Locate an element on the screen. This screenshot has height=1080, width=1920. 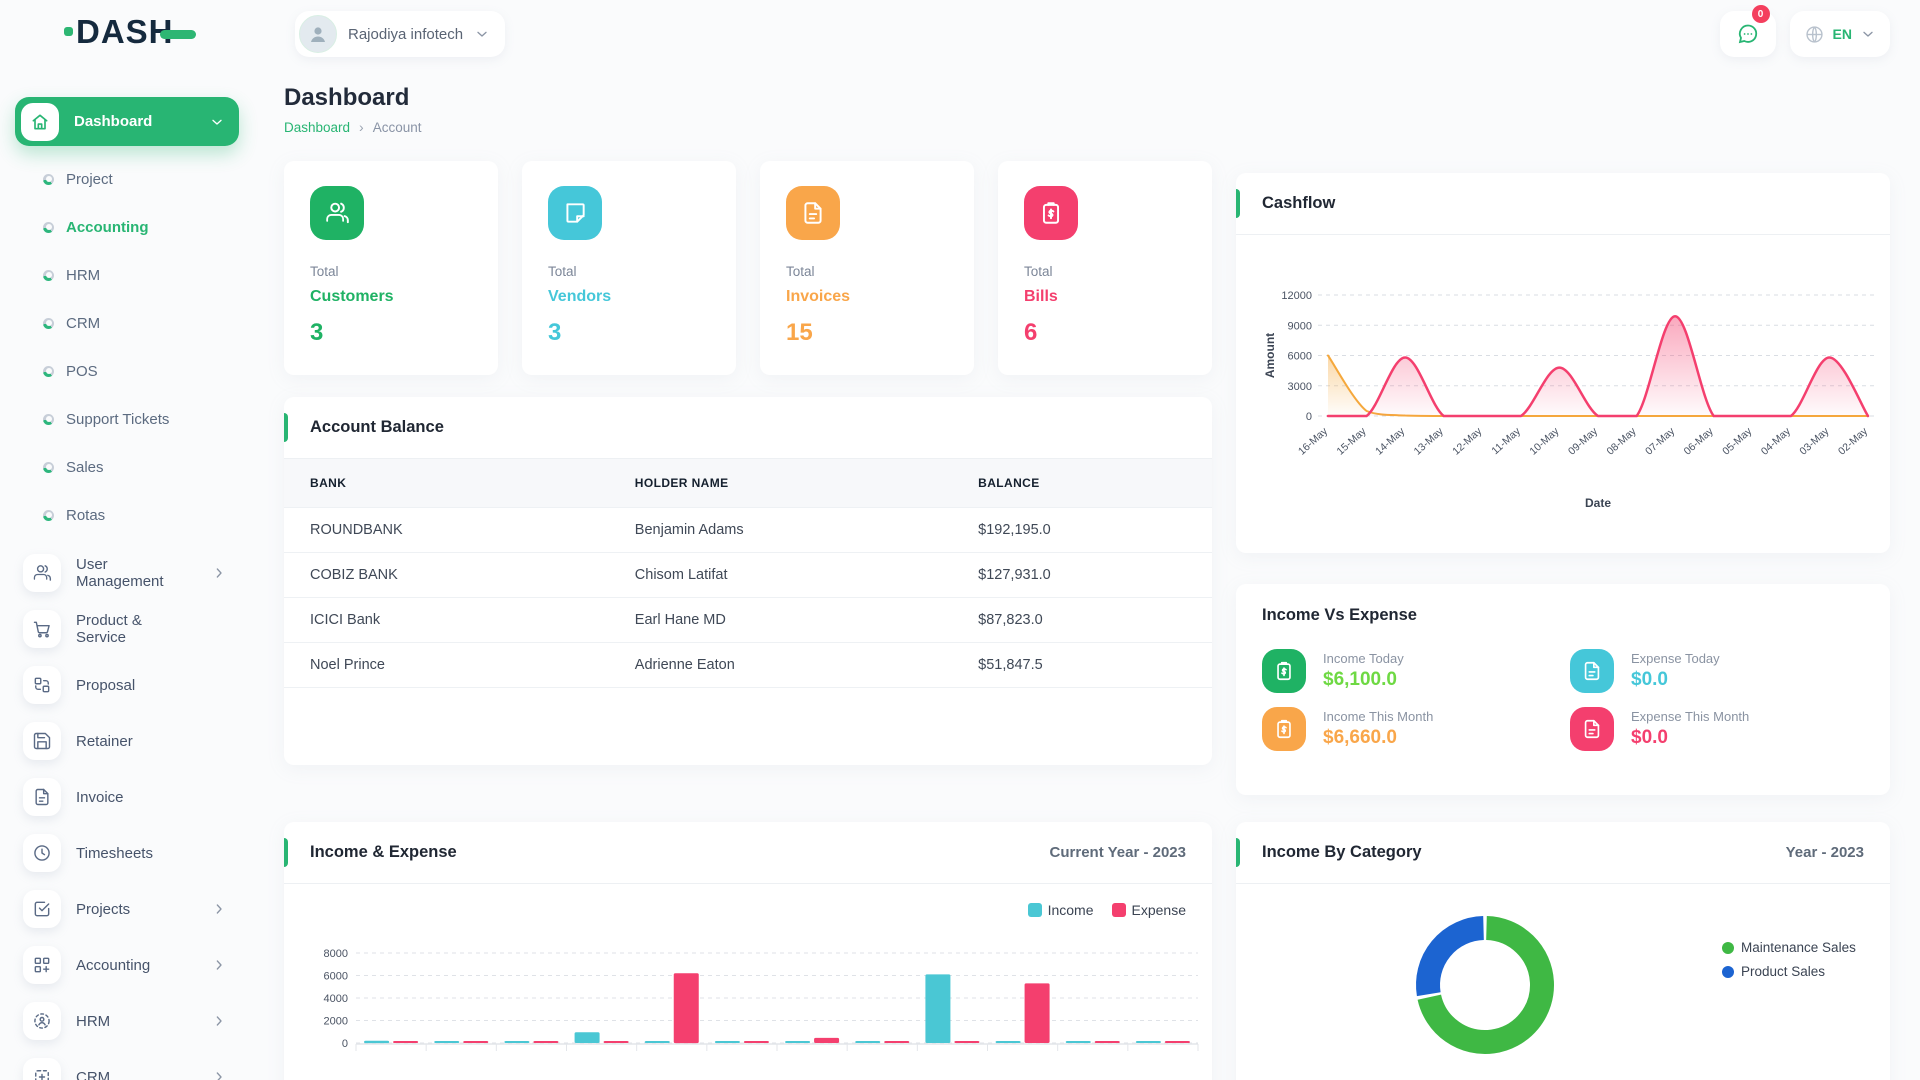
sidebar-item-hrm: HRM is located at coordinates (130, 1021).